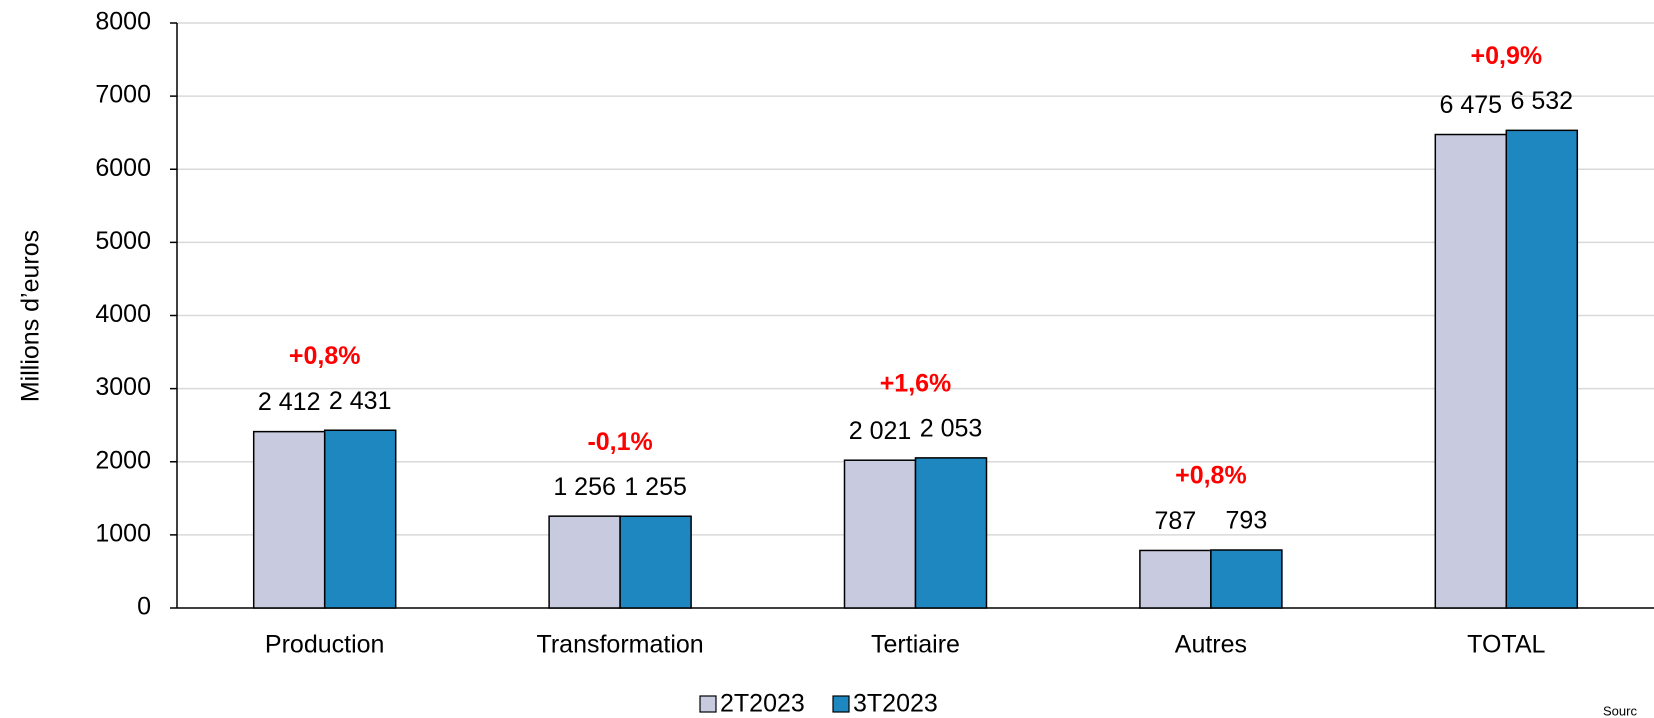  Describe the element at coordinates (1542, 101) in the screenshot. I see `data-label: 6 532` at that location.